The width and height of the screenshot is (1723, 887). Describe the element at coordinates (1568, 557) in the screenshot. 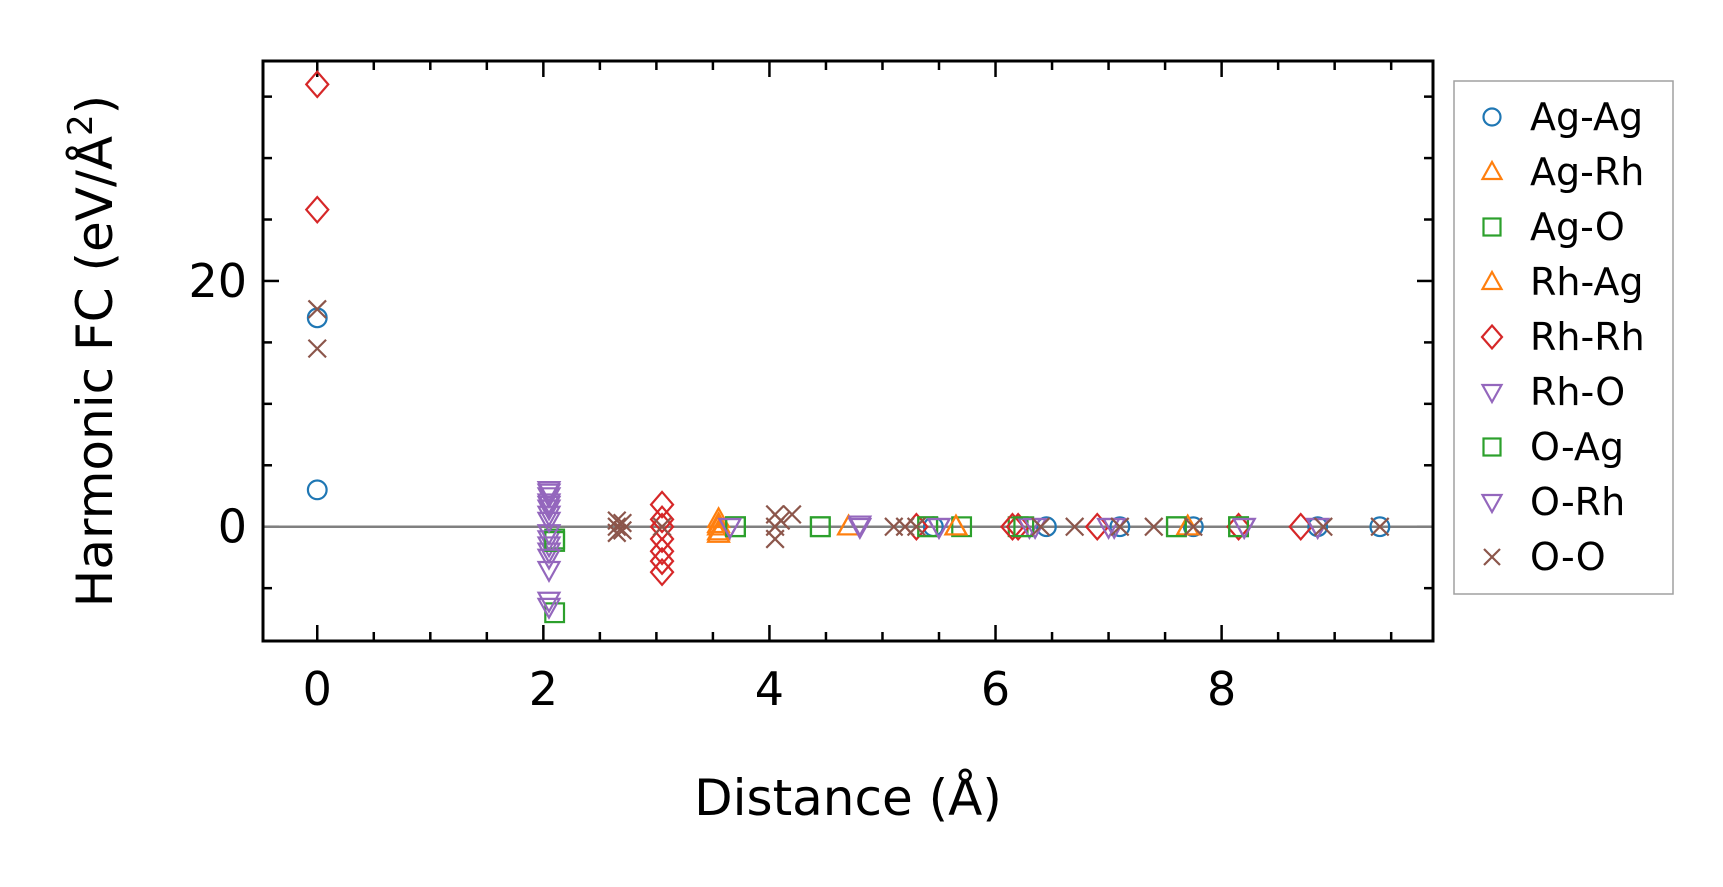

I see `legend-label: O-O` at that location.